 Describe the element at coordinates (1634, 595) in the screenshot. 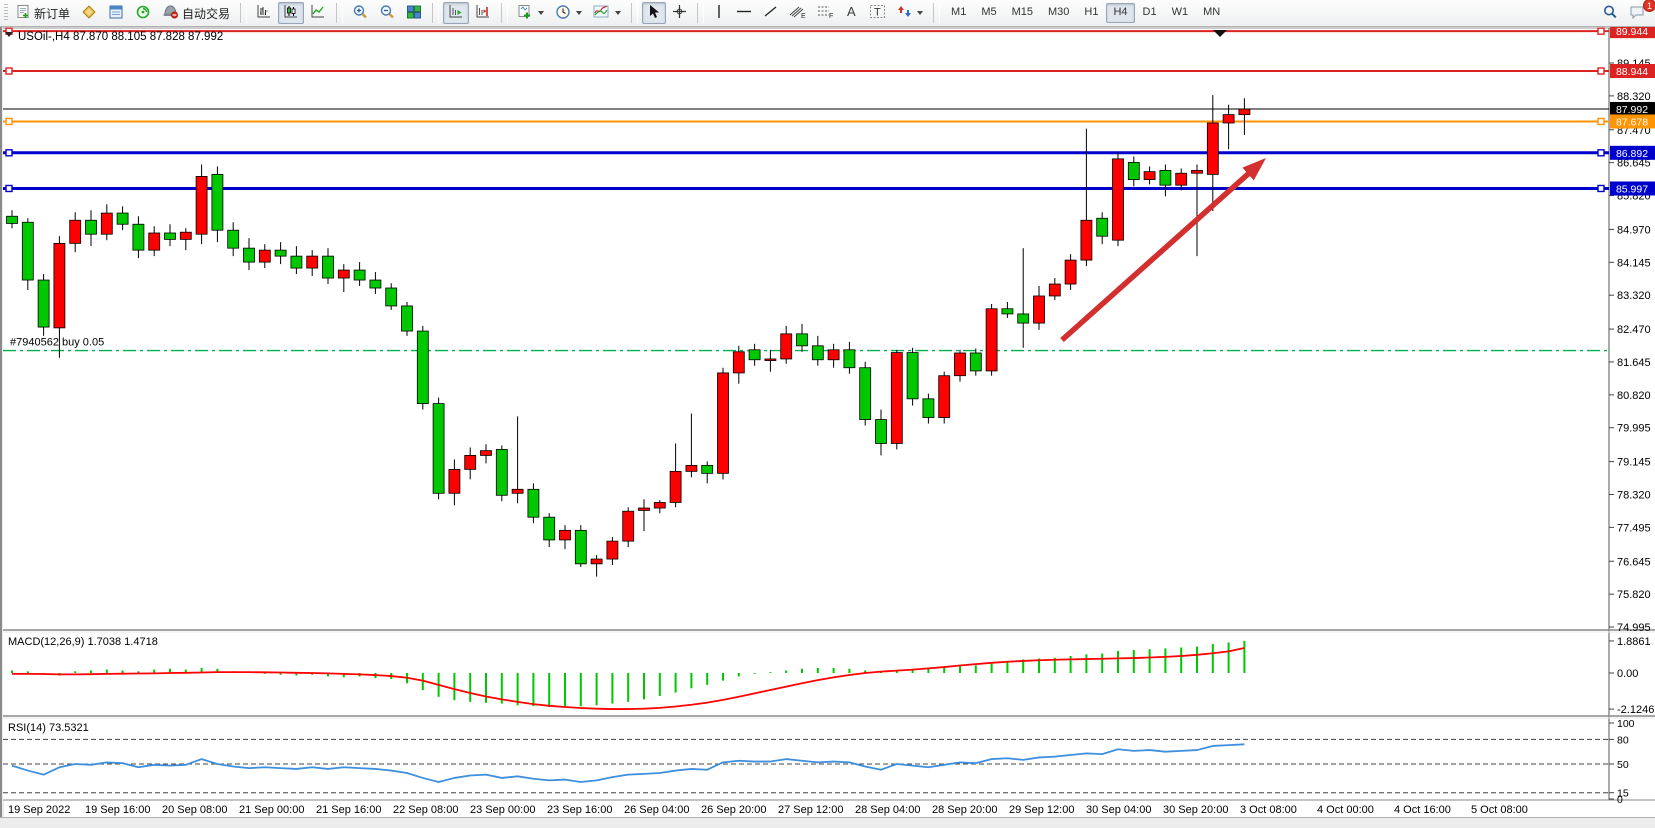

I see `price-tick-label: 75.820` at that location.